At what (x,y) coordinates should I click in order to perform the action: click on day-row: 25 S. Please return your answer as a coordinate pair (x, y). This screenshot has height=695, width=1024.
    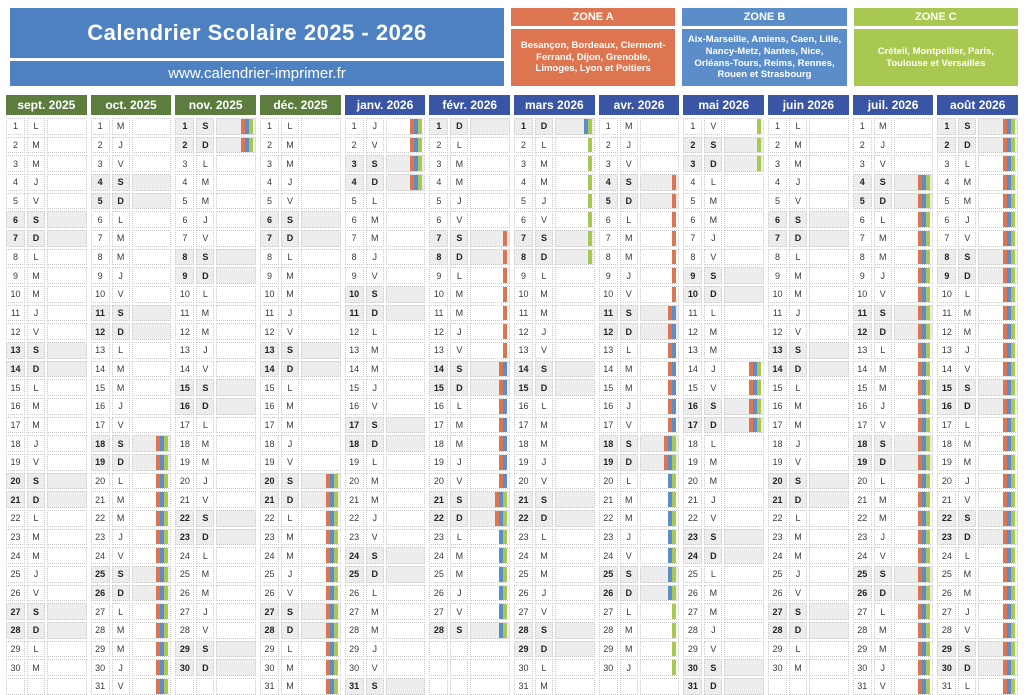
    Looking at the image, I should click on (893, 574).